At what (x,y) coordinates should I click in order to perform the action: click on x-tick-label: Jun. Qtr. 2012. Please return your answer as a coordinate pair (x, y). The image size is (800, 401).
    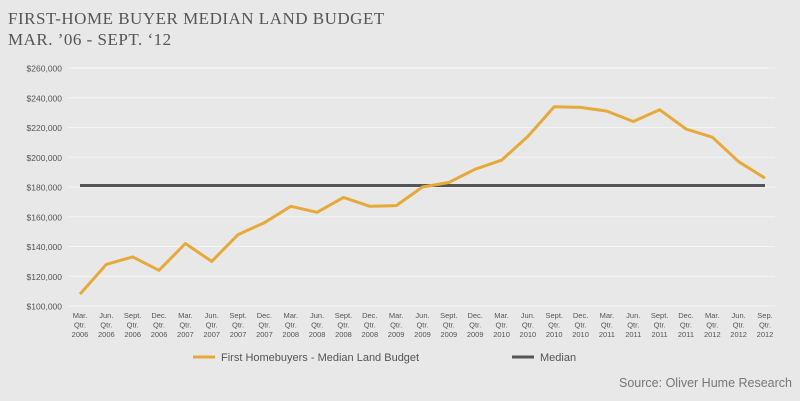
    Looking at the image, I should click on (738, 325).